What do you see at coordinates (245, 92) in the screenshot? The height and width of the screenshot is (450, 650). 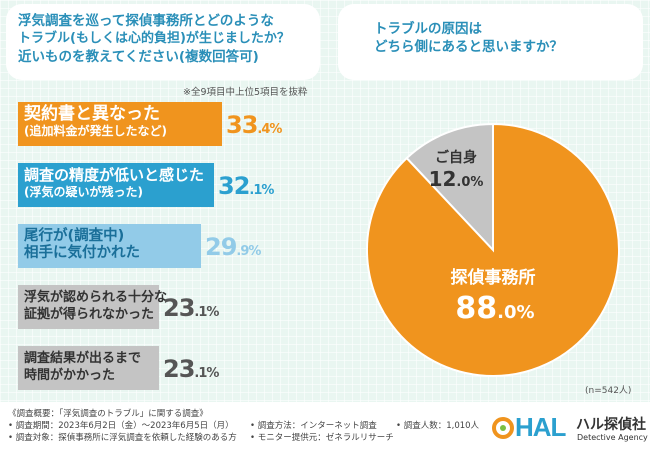 I see `excerpt-note: ※全9項目中上位5項目を抜粋` at bounding box center [245, 92].